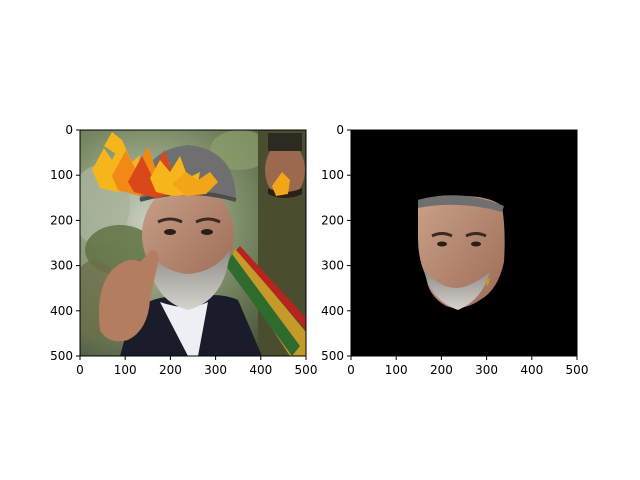 This screenshot has width=640, height=480. Describe the element at coordinates (441, 370) in the screenshot. I see `right-x-tick-label: 200` at that location.